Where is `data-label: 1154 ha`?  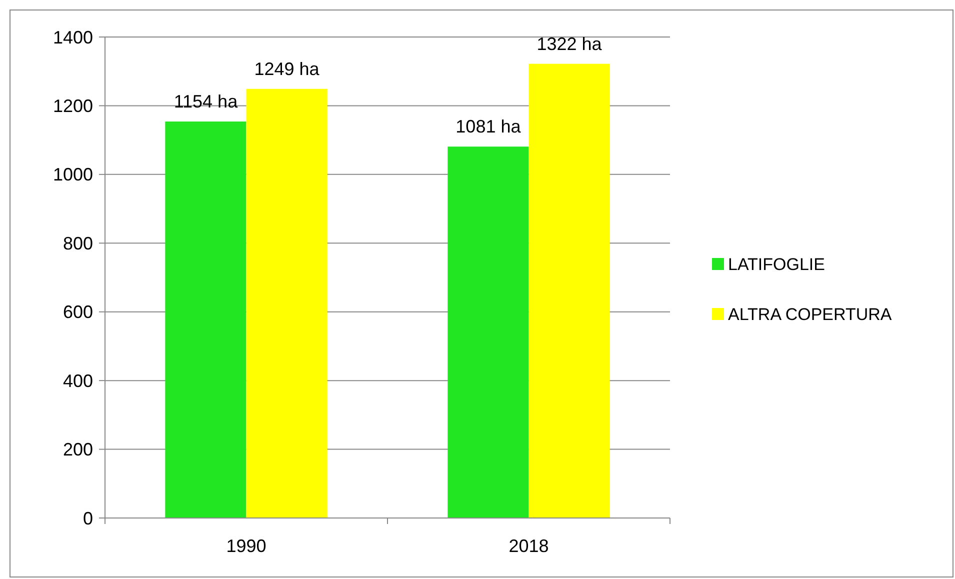 data-label: 1154 ha is located at coordinates (206, 102).